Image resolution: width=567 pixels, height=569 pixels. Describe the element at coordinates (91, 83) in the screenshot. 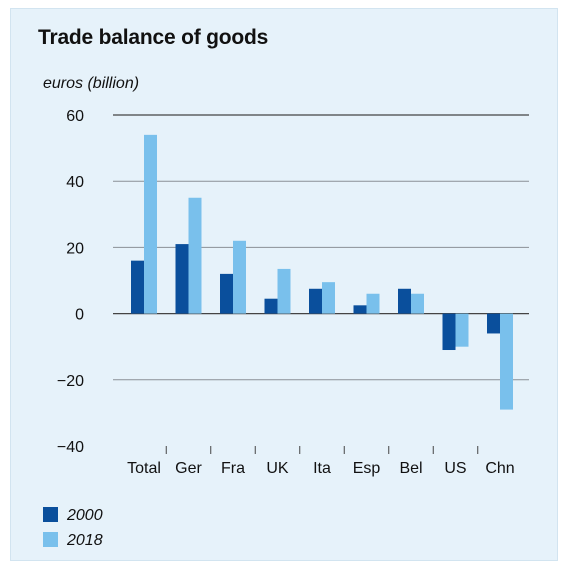

I see `y-axis-unit-label: euros (billion)` at that location.